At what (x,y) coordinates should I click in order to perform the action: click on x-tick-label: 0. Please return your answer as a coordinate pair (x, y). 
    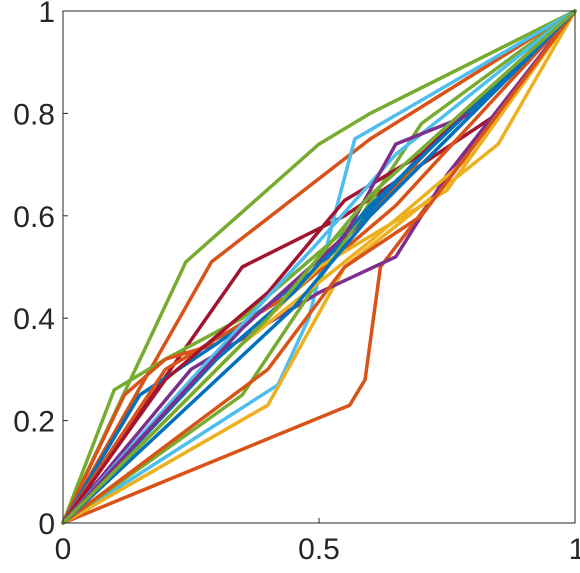
    Looking at the image, I should click on (63, 549).